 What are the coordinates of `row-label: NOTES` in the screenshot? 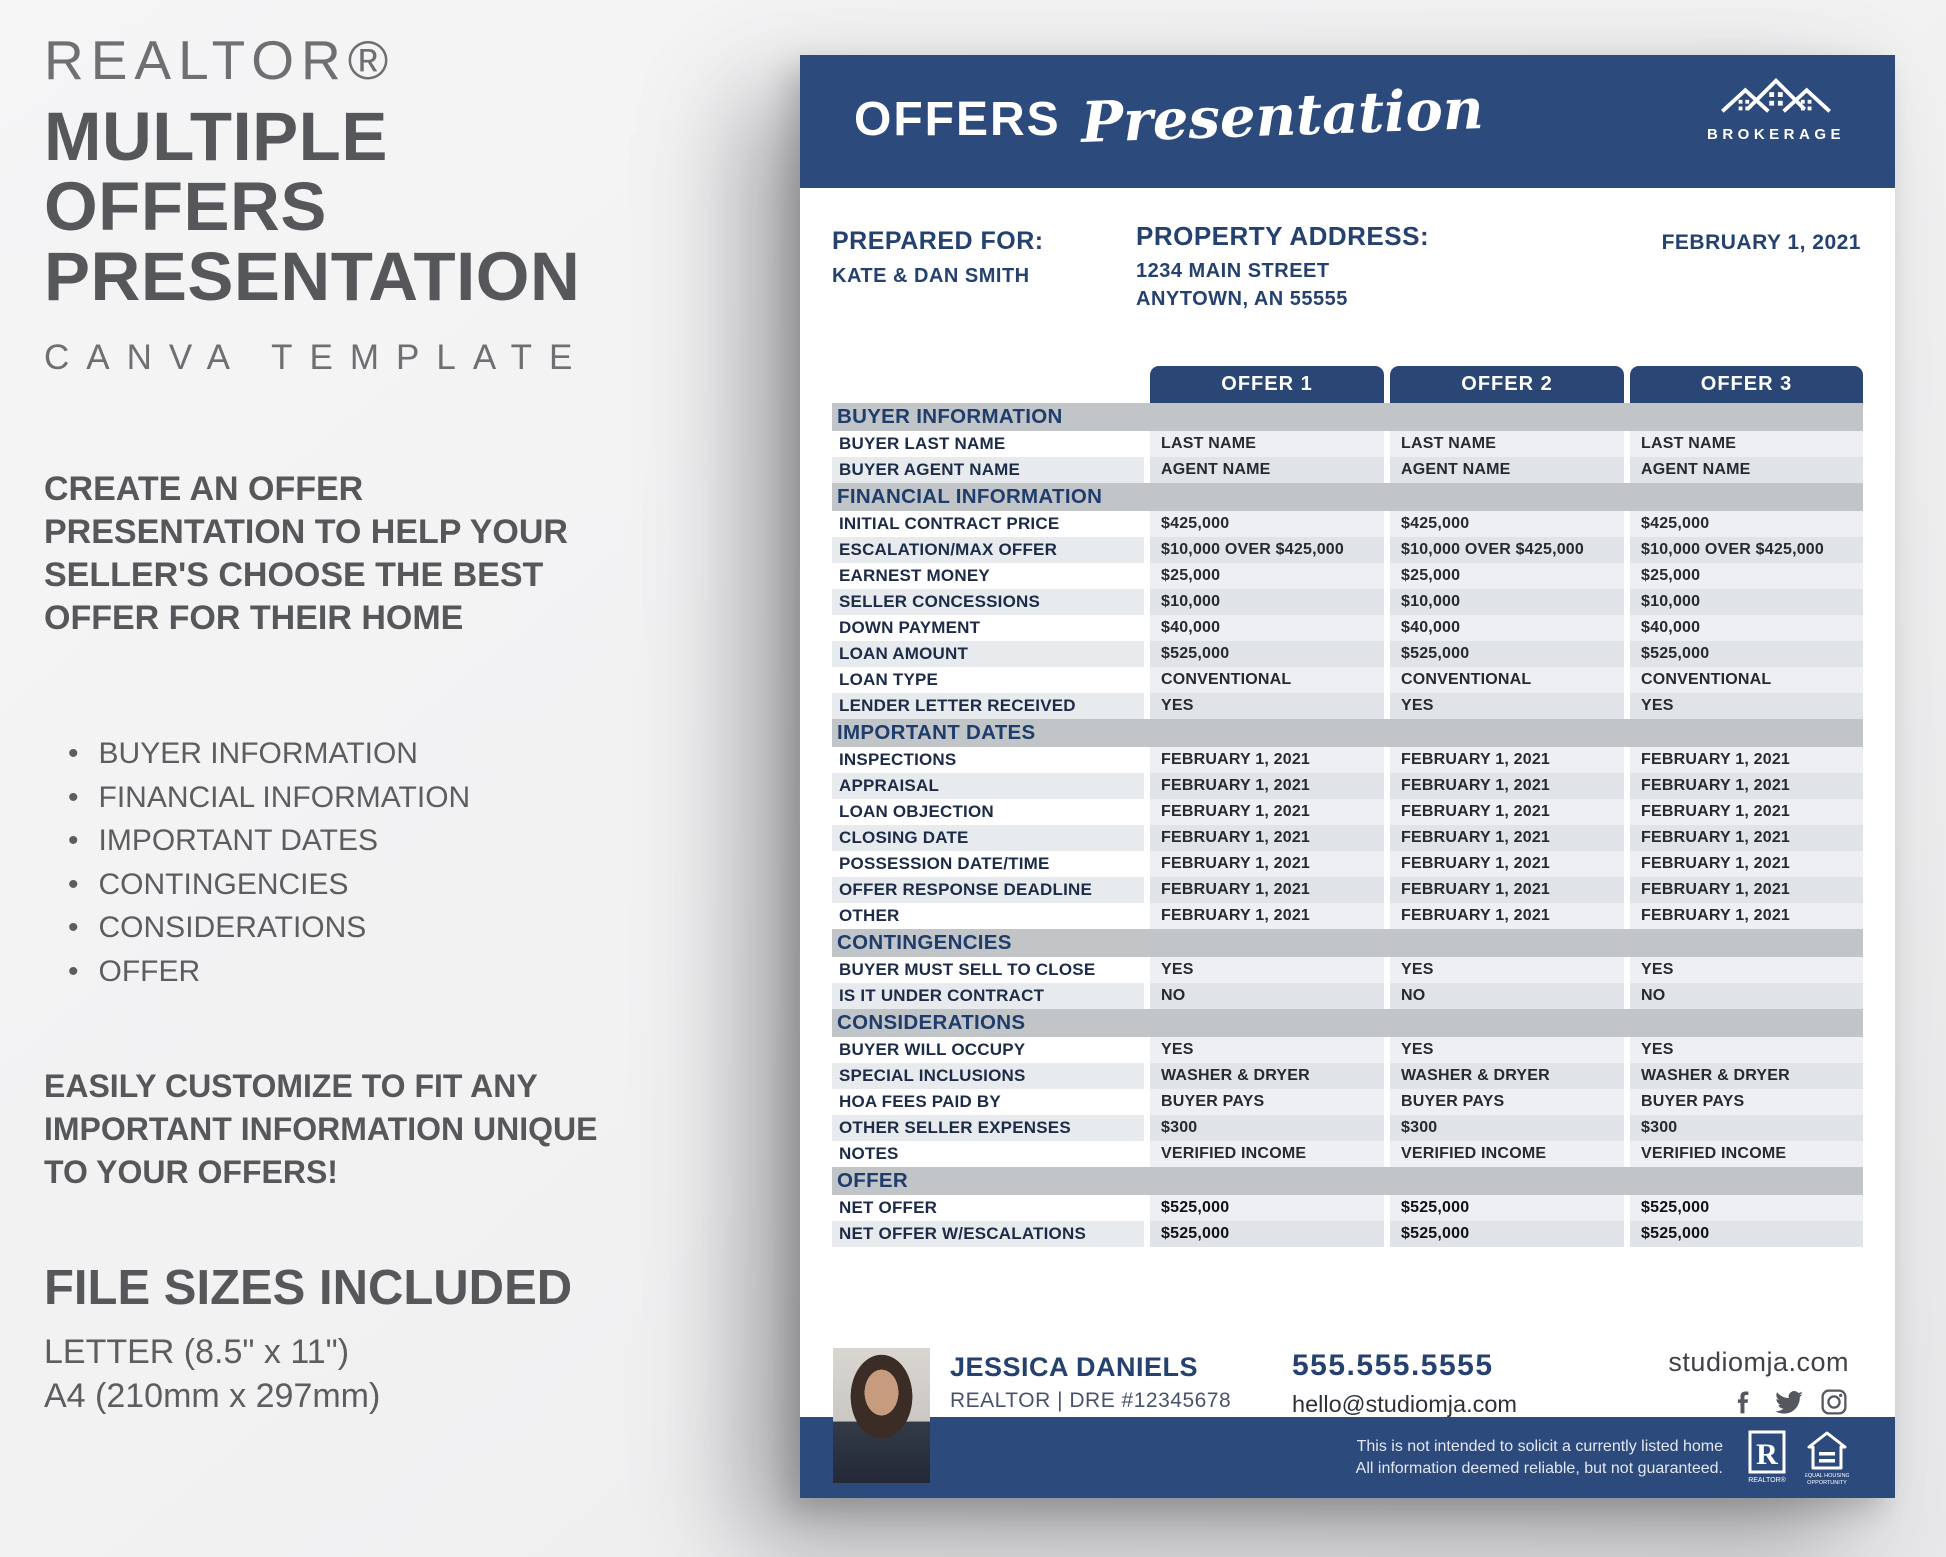 It's located at (988, 1154).